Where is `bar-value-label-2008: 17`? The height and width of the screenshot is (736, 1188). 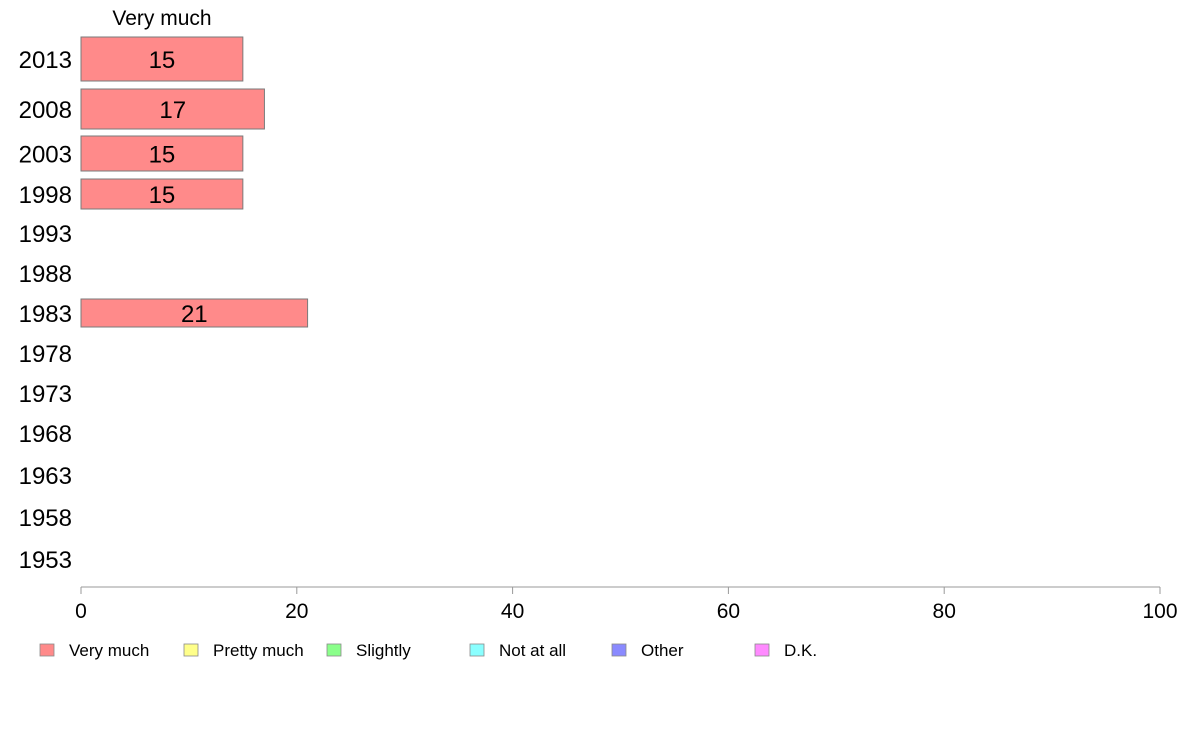 bar-value-label-2008: 17 is located at coordinates (172, 110).